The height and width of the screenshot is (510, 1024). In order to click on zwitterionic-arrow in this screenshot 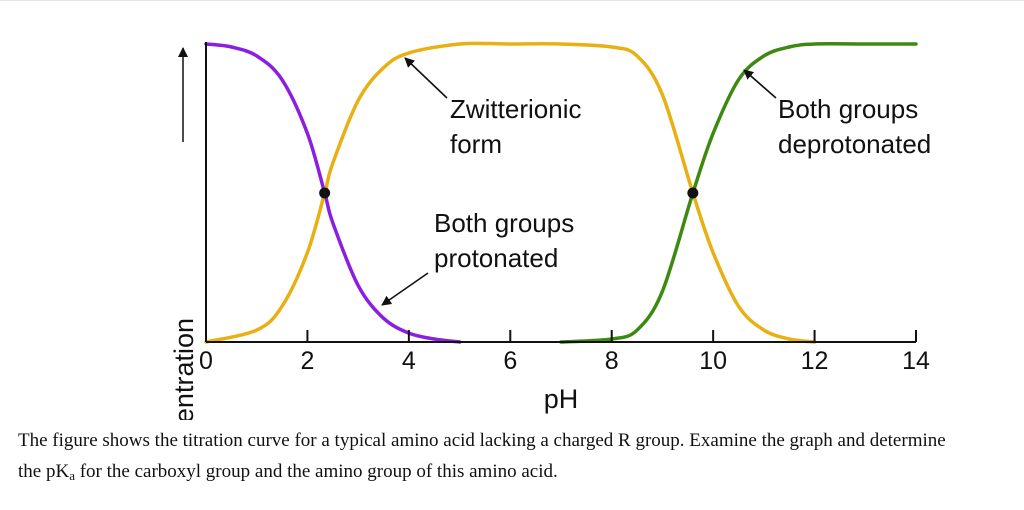, I will do `click(426, 78)`.